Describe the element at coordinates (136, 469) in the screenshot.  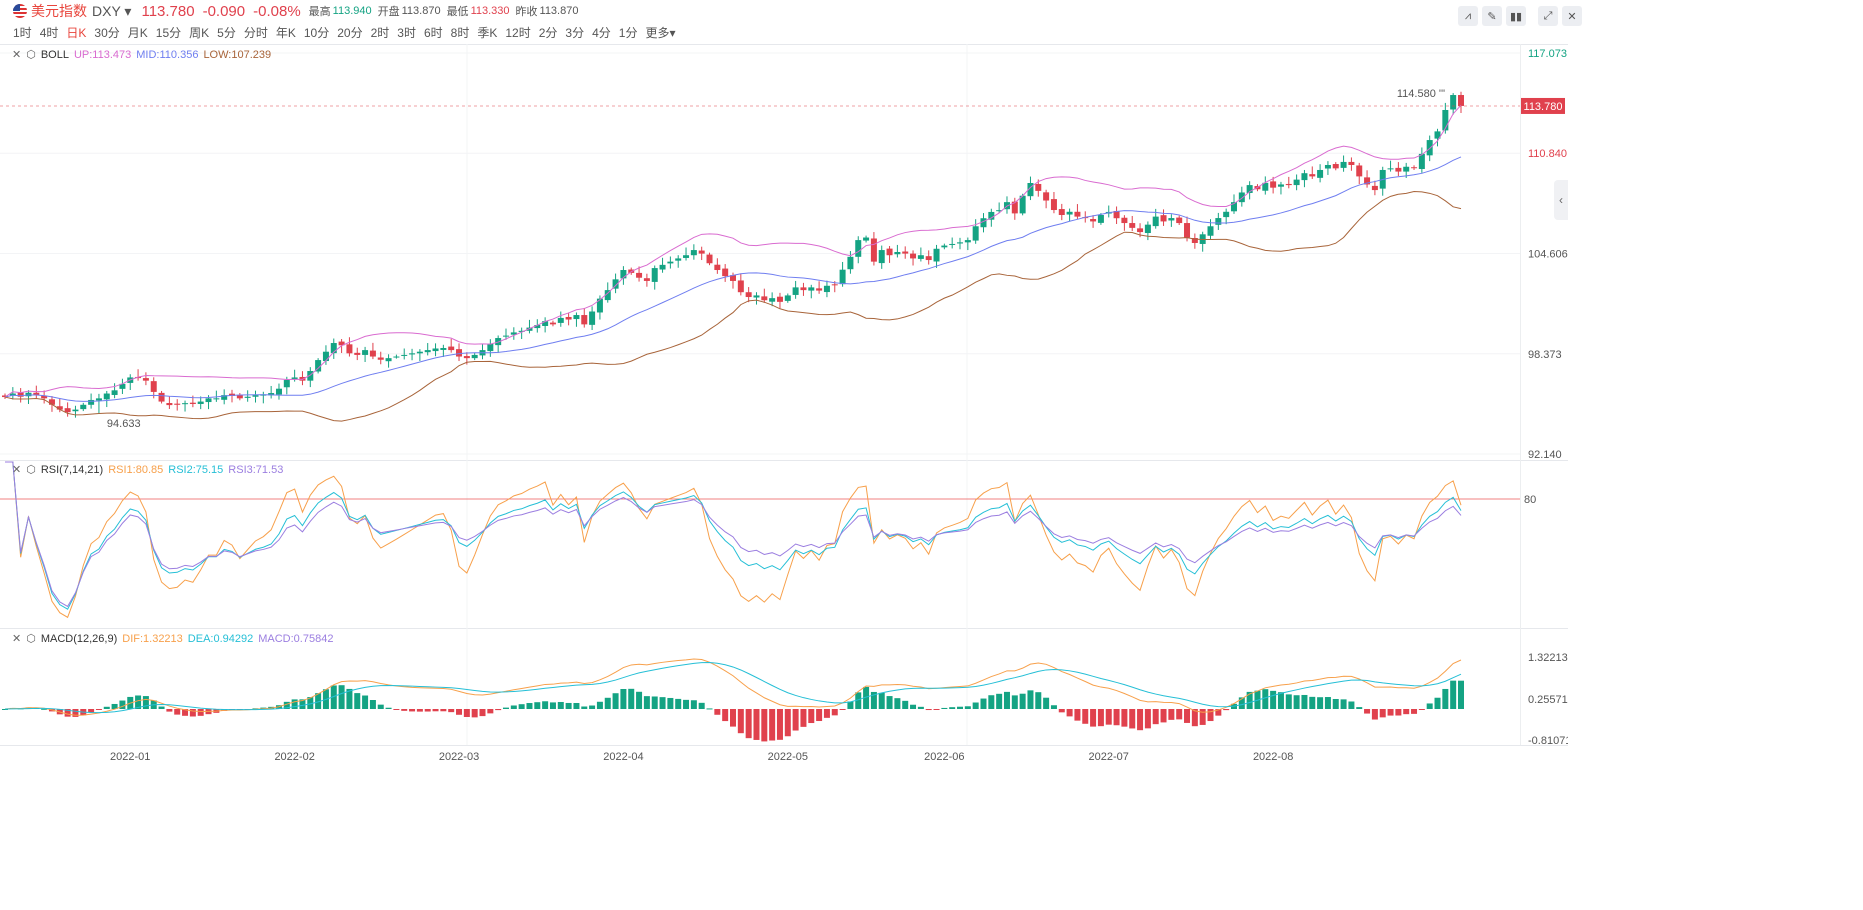
I see `rsi1-value: RSI1:80.85` at that location.